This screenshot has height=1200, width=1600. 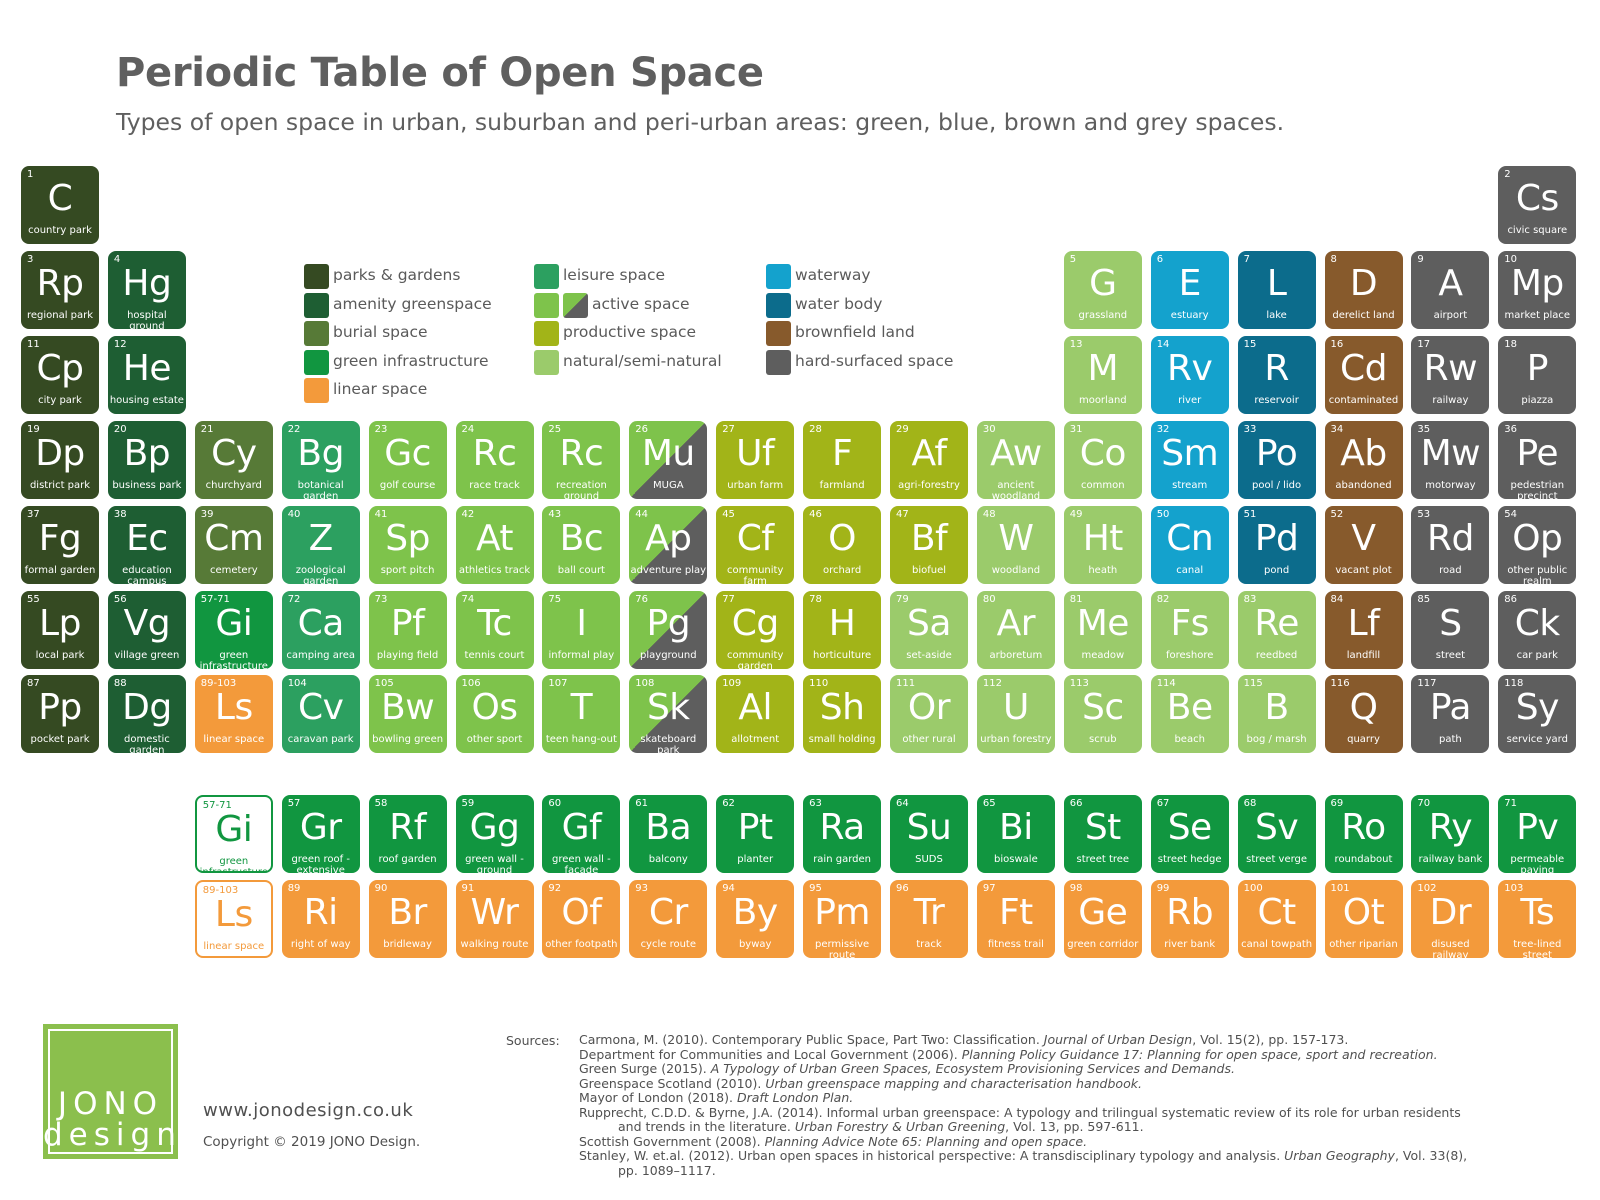 I want to click on element-tile-or: 111 Or other rural, so click(x=929, y=714).